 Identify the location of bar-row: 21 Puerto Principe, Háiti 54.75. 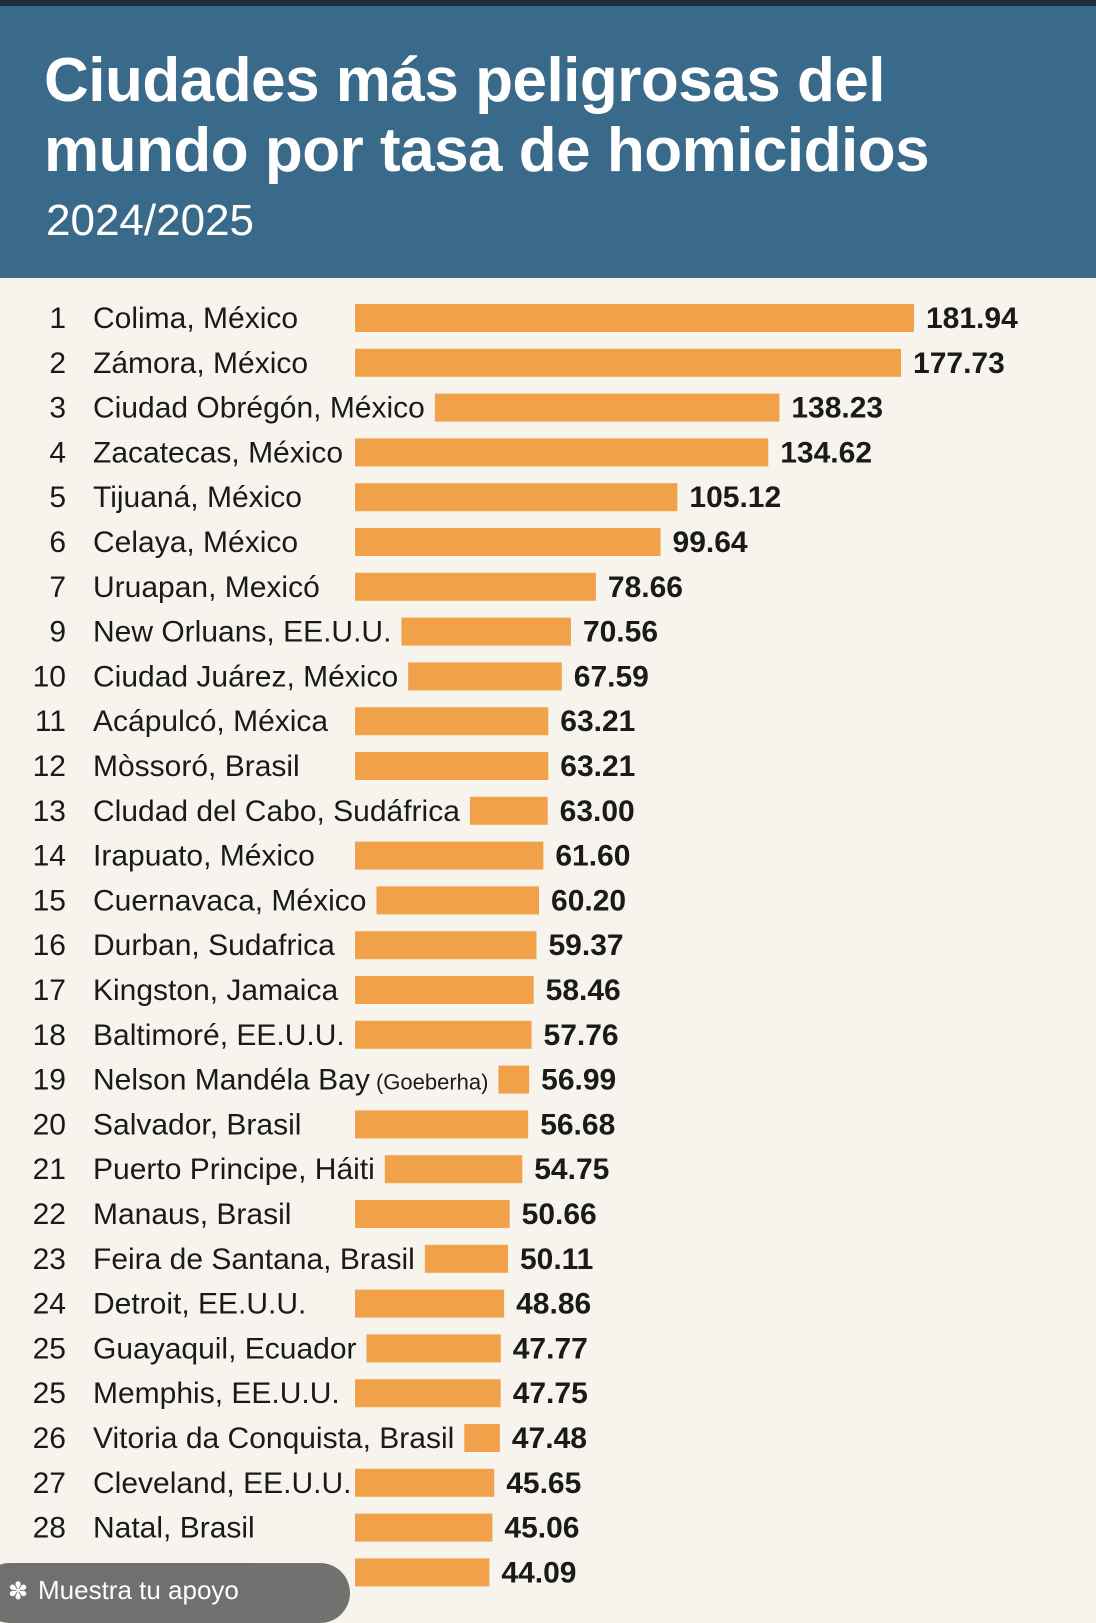
(321, 1169).